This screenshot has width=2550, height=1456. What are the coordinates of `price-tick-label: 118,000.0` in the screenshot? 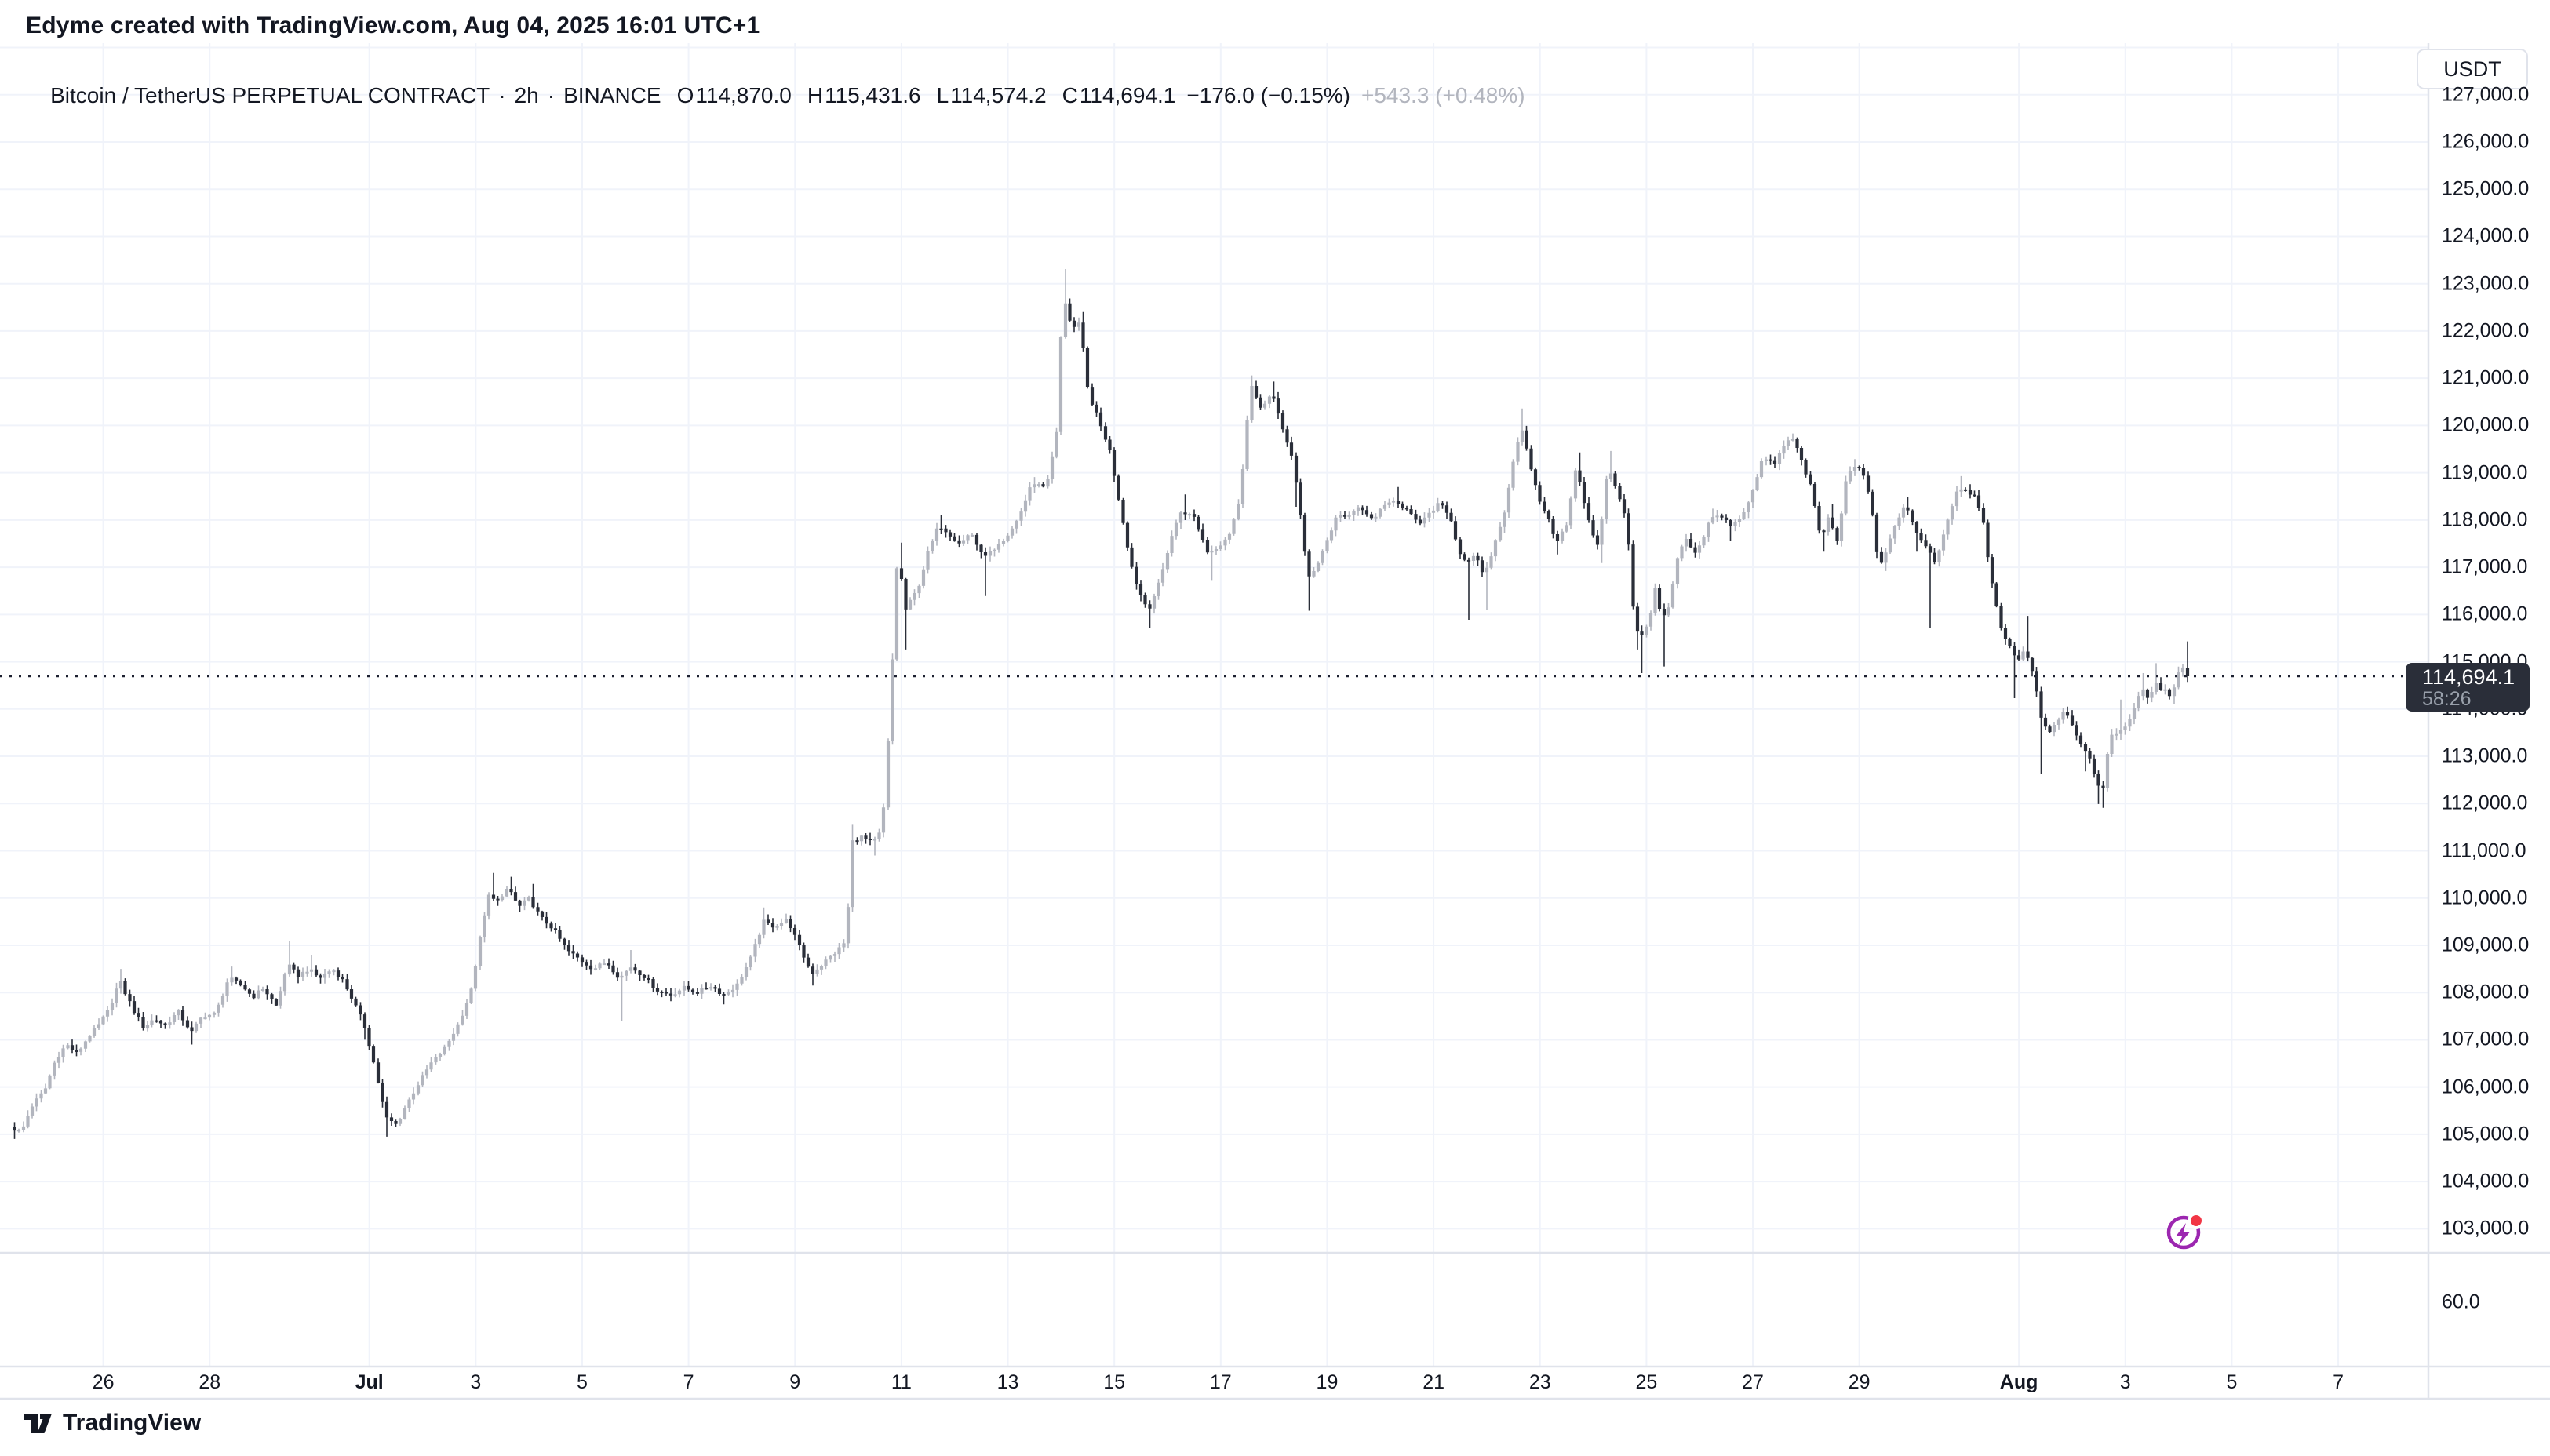 It's located at (2485, 519).